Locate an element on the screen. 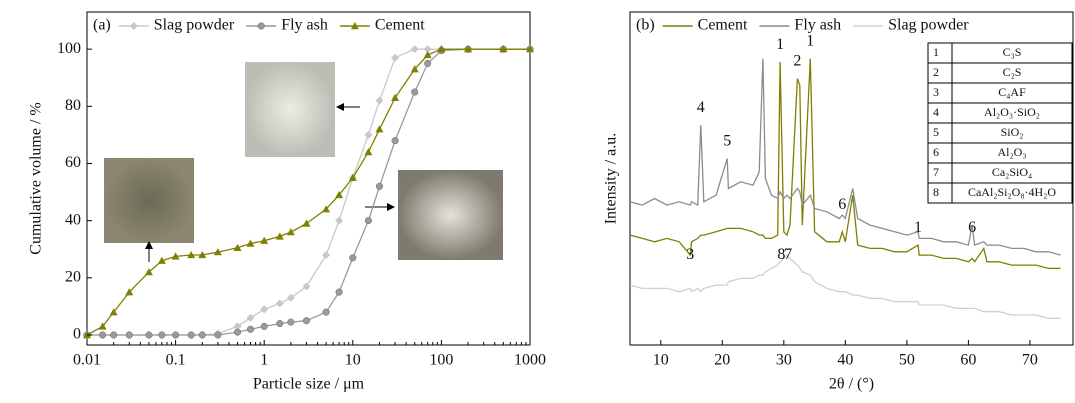  y-tick-label: 80 is located at coordinates (73, 105).